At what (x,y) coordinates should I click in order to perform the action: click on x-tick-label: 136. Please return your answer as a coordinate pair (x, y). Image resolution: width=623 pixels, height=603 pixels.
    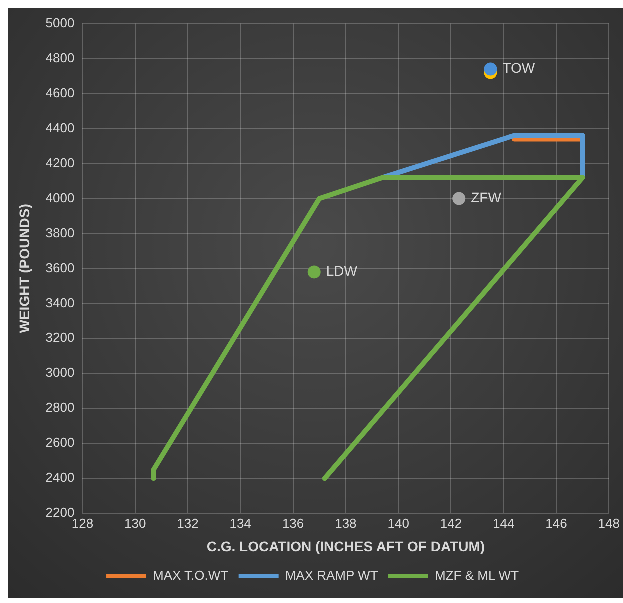
    Looking at the image, I should click on (293, 523).